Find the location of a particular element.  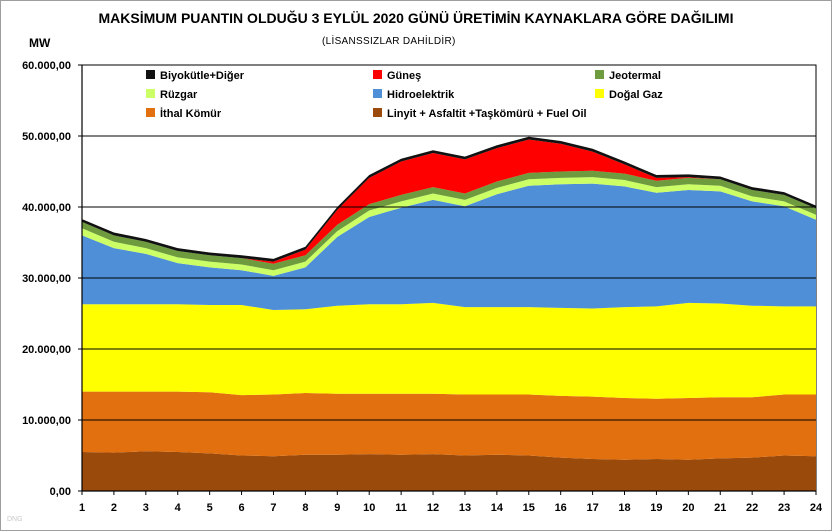

legend-label-linyit-asfaltit-ta-k-m-r-fuel-oil: Linyit + Asfaltit +Taşkömürü + Fuel Oil is located at coordinates (487, 114).